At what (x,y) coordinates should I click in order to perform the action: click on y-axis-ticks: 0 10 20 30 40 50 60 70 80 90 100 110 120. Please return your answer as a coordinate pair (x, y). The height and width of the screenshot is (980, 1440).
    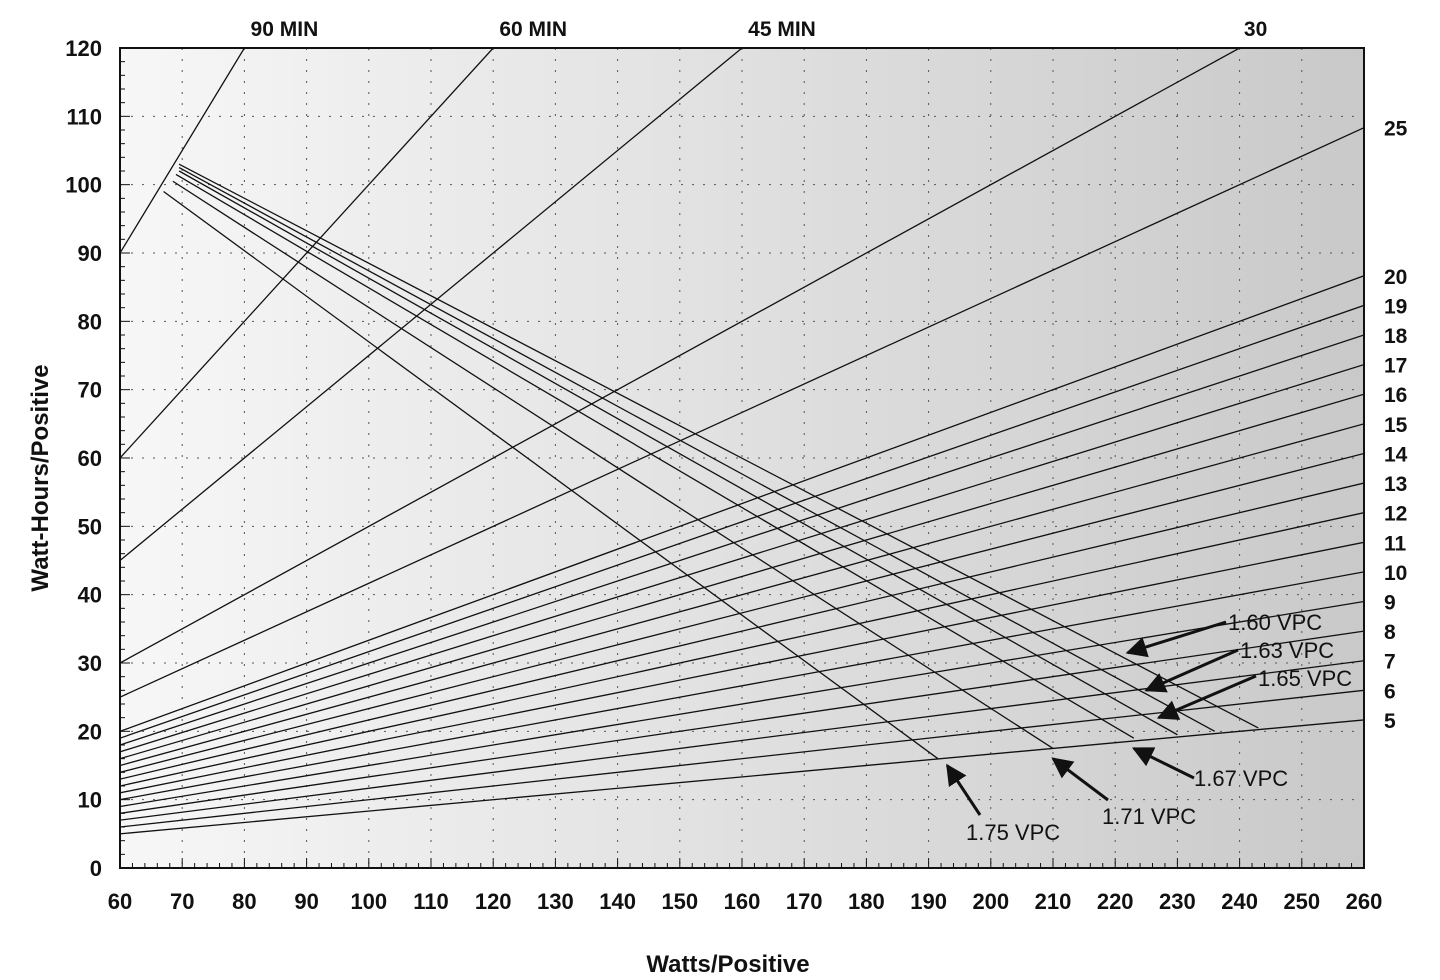
    Looking at the image, I should click on (83, 458).